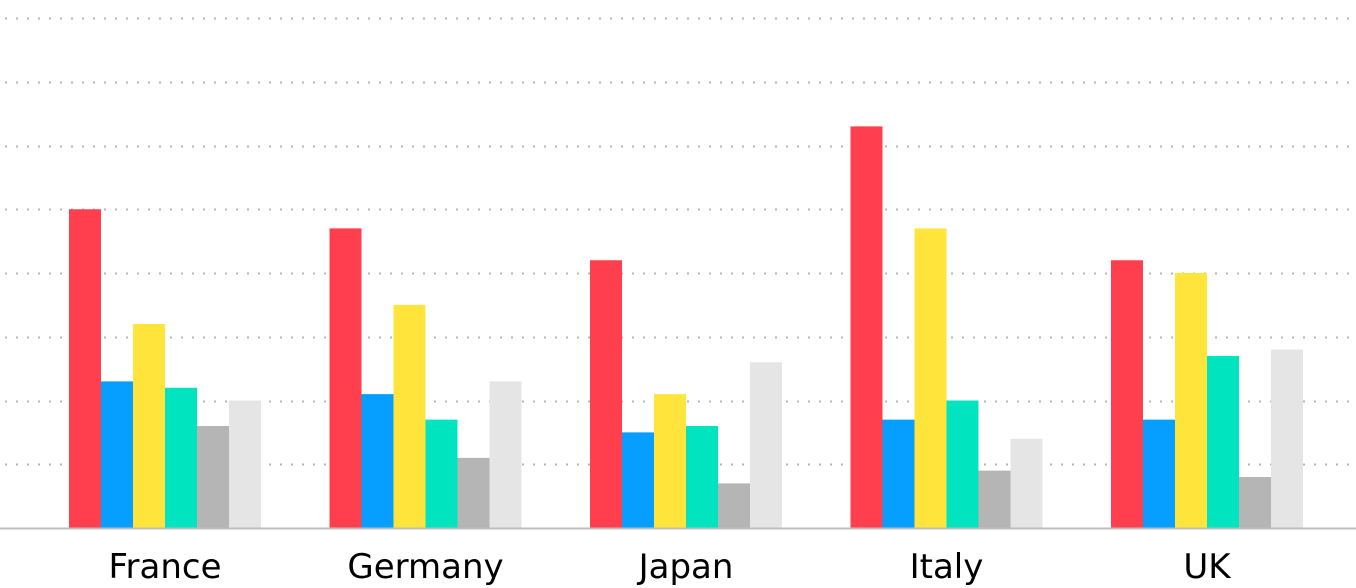 The height and width of the screenshot is (588, 1356). What do you see at coordinates (947, 567) in the screenshot?
I see `x-tick-label: Italy` at bounding box center [947, 567].